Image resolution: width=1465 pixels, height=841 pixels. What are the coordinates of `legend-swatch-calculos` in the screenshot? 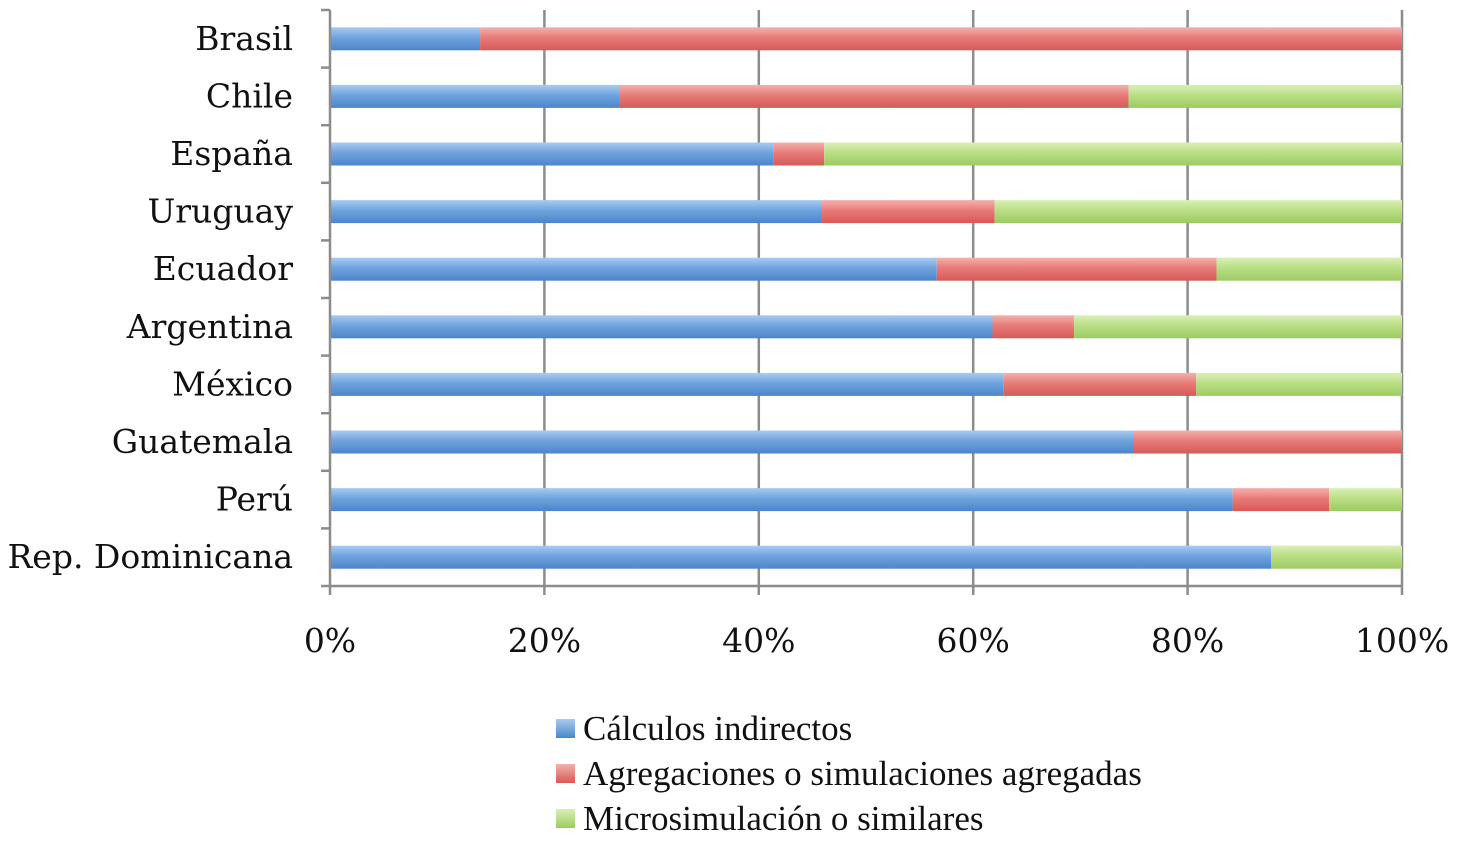 It's located at (565, 728).